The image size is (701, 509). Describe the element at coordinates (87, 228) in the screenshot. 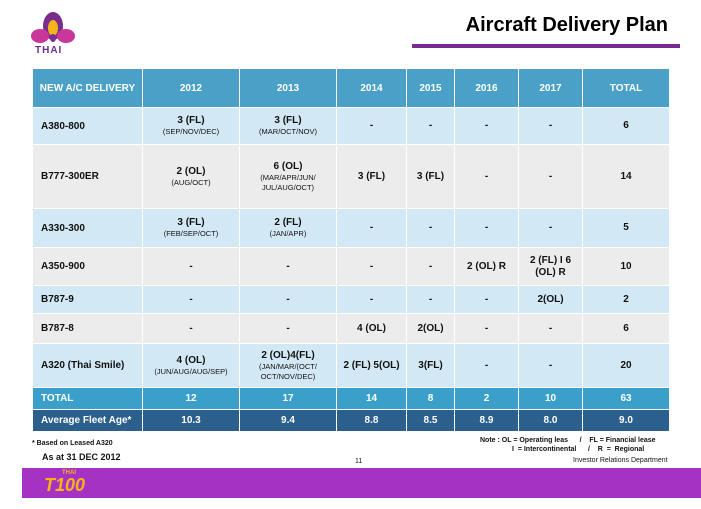

I see `aircraft-label: A330-300` at that location.